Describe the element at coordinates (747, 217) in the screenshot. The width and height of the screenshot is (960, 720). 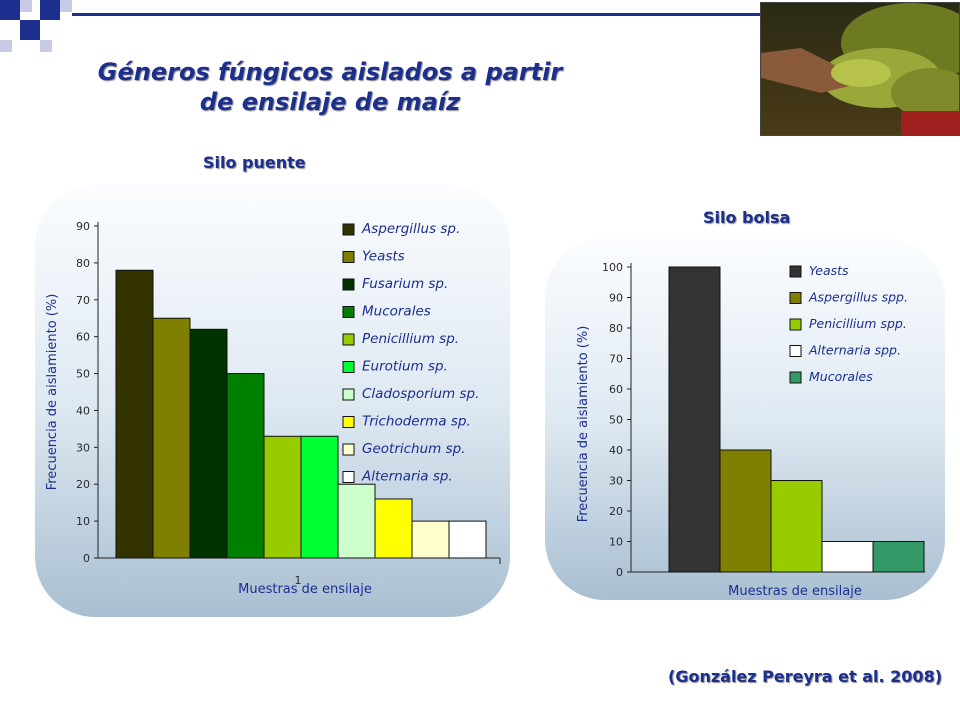
I see `chart-2-subtitle: Silo bolsa` at that location.